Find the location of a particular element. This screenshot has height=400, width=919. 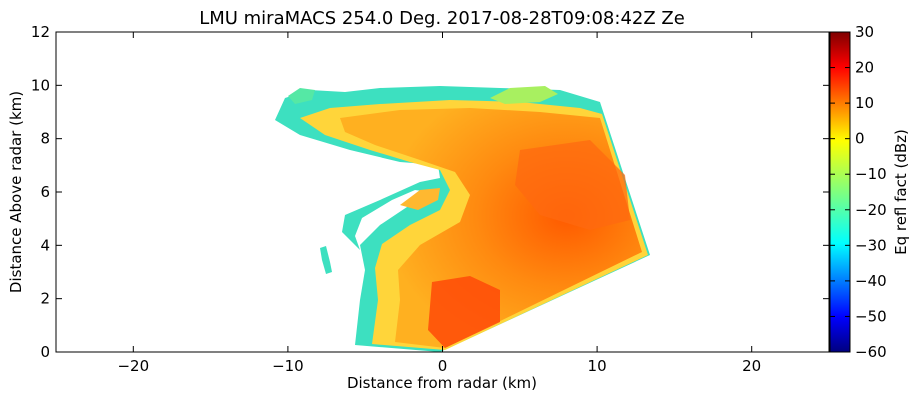

x-tick-label: −10 is located at coordinates (288, 366).